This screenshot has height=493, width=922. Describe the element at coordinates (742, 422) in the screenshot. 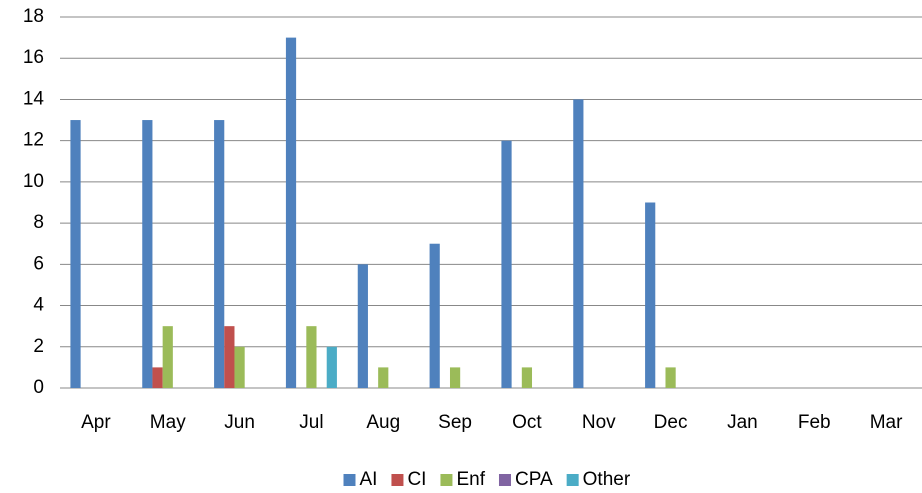

I see `x-tick-label: Jan` at that location.